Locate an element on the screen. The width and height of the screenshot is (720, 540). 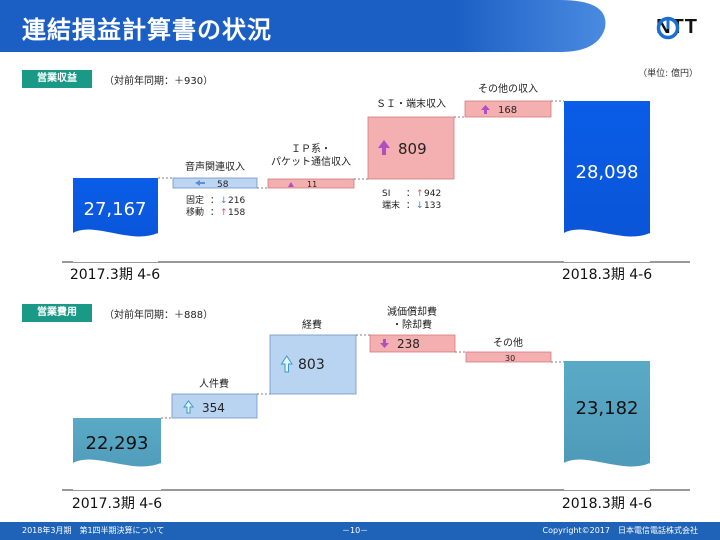
exp-bar-other is located at coordinates (508, 357).